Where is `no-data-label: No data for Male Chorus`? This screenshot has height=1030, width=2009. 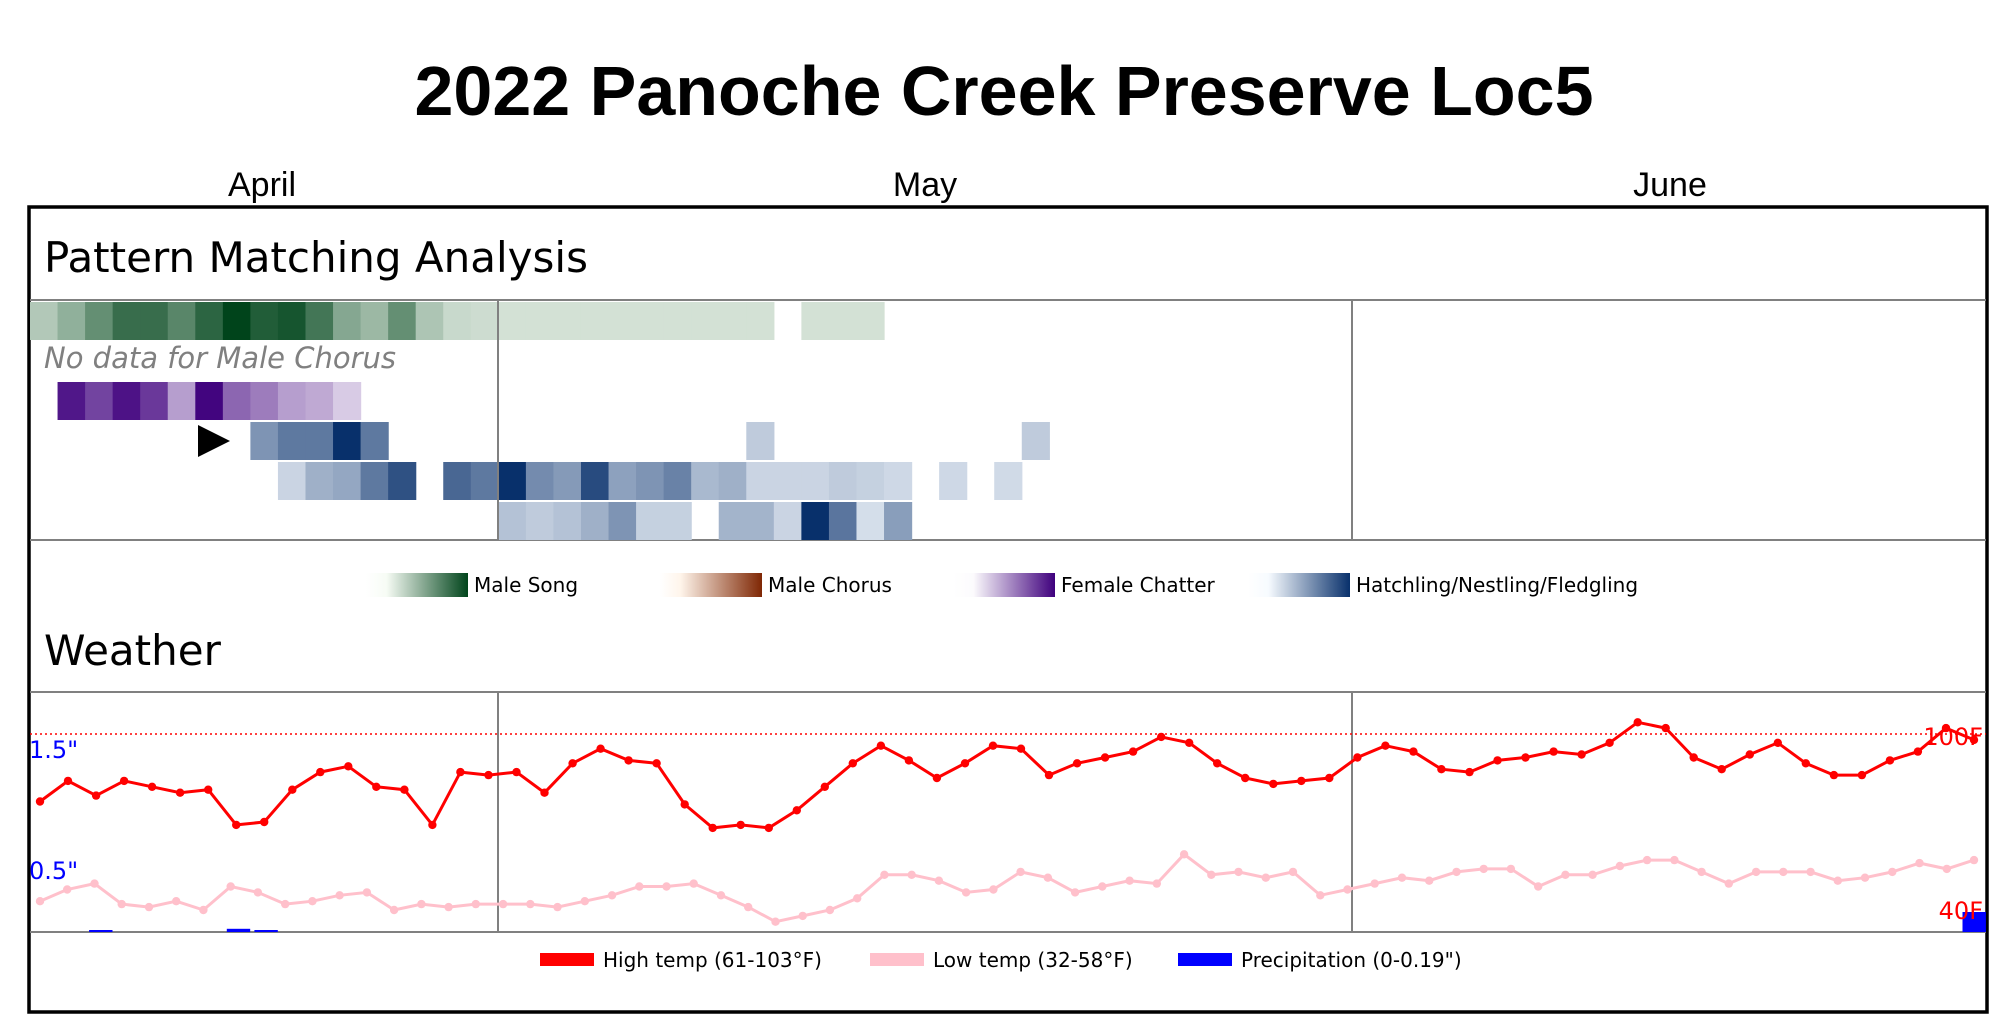 no-data-label: No data for Male Chorus is located at coordinates (220, 358).